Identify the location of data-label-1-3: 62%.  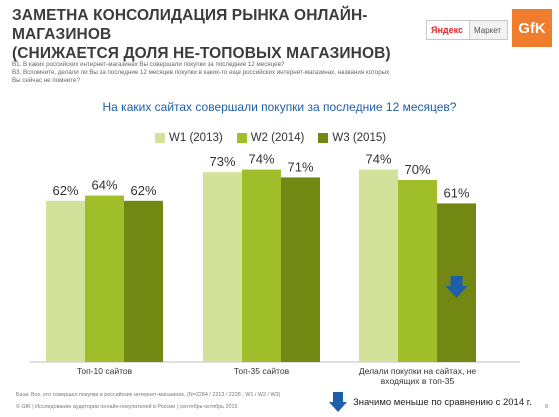
(143, 190).